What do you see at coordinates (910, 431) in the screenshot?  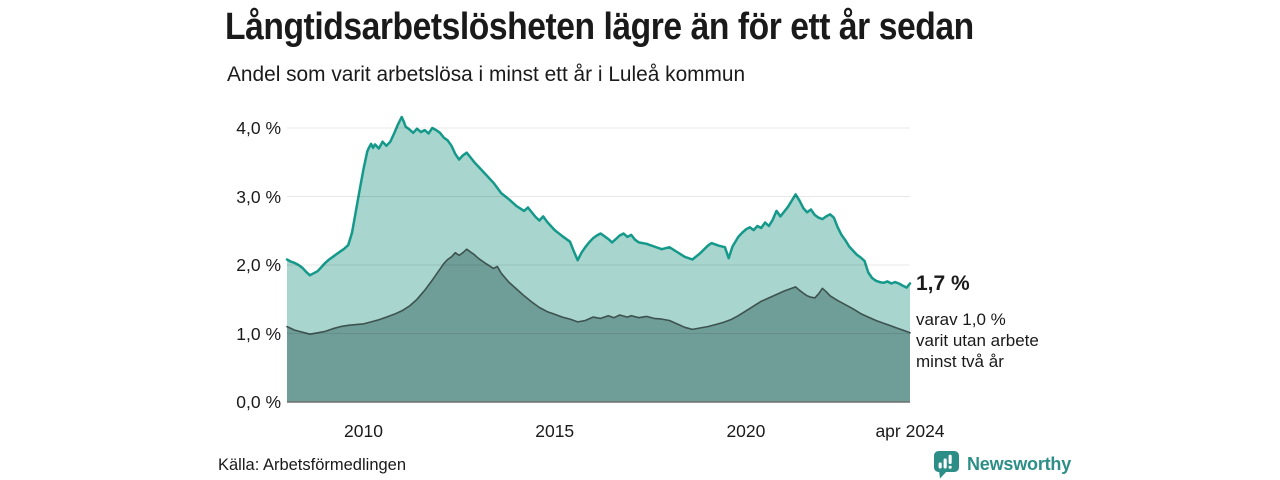 I see `x-tick-label: apr 2024` at bounding box center [910, 431].